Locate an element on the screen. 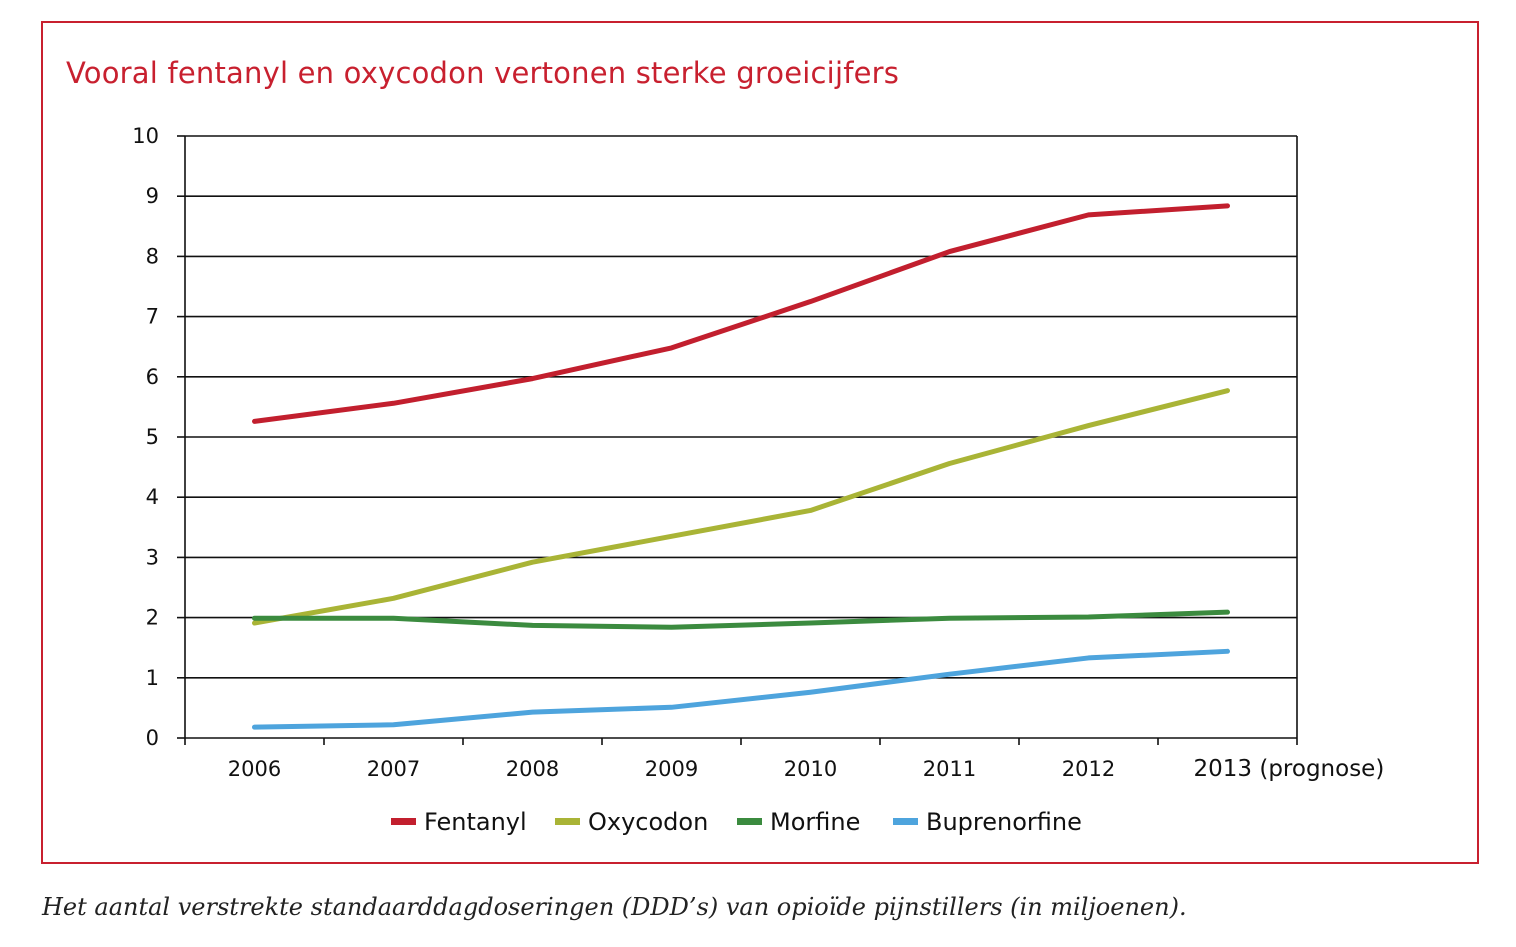  y-tick-label: 7 is located at coordinates (152, 317).